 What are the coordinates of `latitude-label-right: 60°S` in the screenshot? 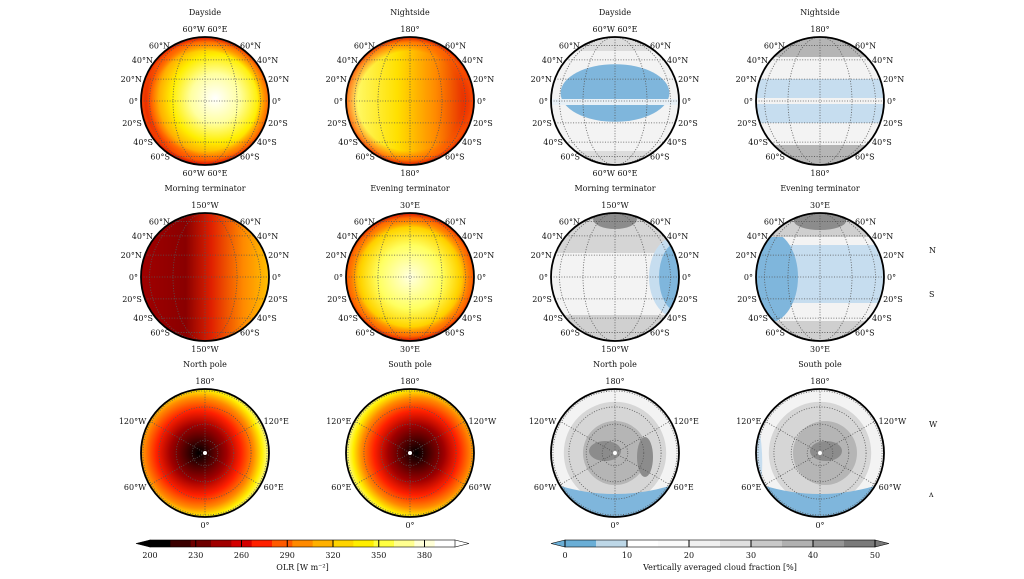 It's located at (455, 156).